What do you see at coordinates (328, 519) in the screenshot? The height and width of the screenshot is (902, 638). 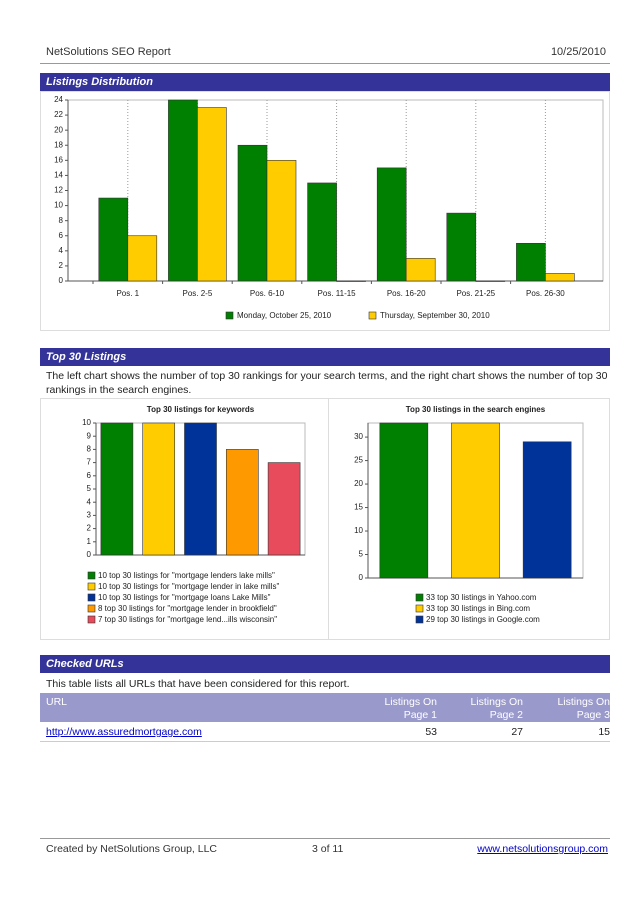 I see `divider` at bounding box center [328, 519].